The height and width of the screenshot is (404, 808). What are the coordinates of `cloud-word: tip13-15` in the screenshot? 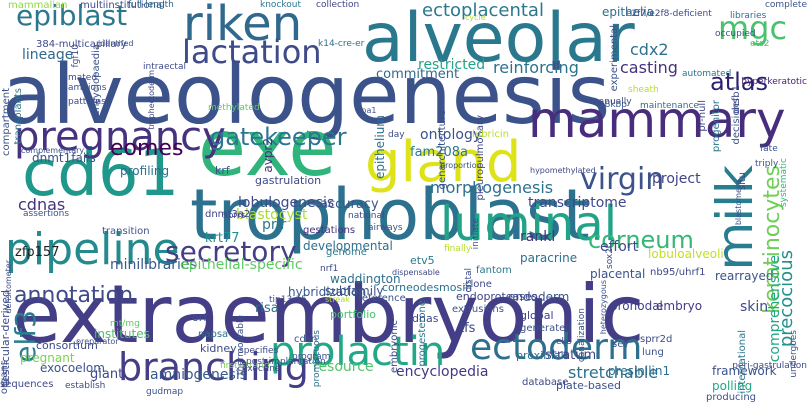 It's located at (288, 300).